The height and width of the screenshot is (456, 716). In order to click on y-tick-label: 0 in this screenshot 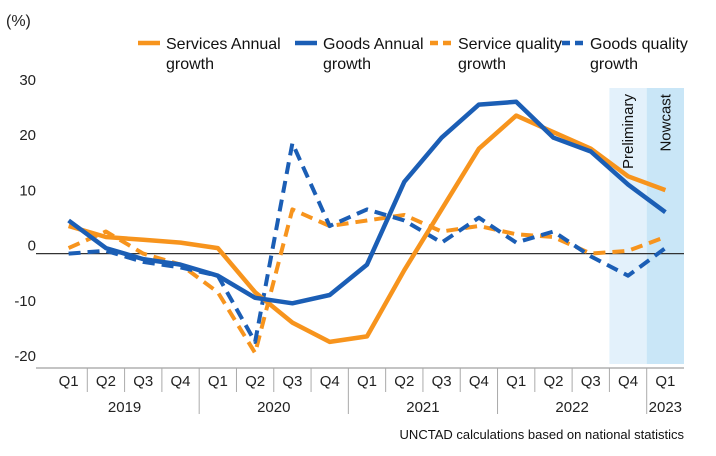, I will do `click(32, 246)`.